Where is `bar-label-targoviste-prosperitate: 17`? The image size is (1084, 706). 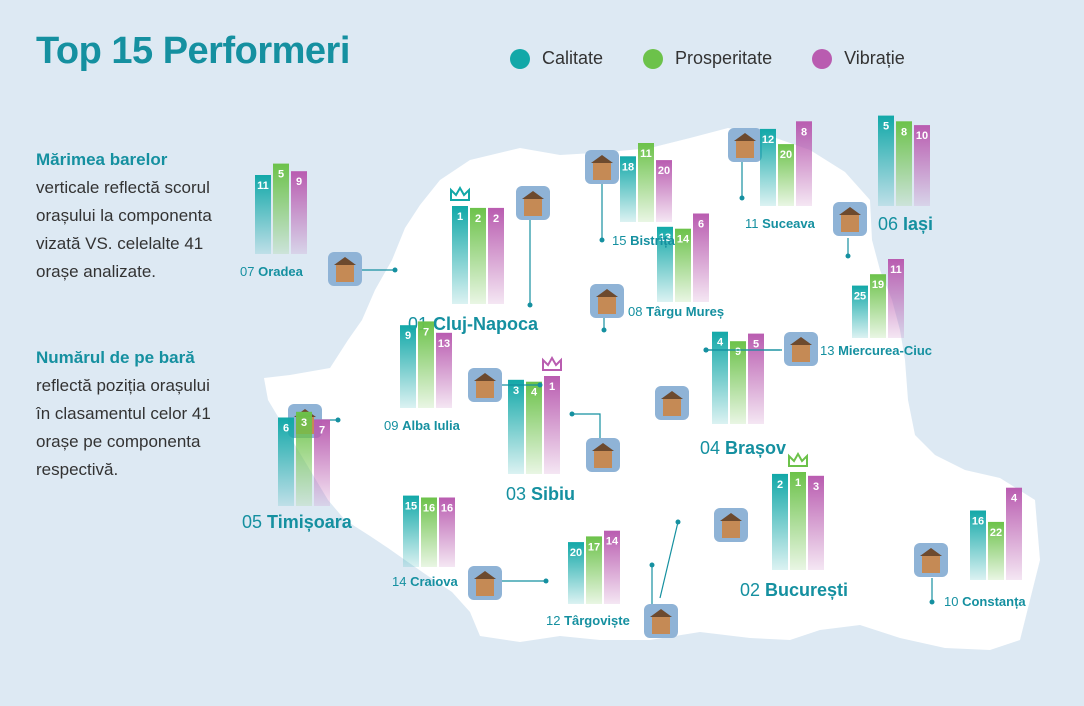 bar-label-targoviste-prosperitate: 17 is located at coordinates (594, 547).